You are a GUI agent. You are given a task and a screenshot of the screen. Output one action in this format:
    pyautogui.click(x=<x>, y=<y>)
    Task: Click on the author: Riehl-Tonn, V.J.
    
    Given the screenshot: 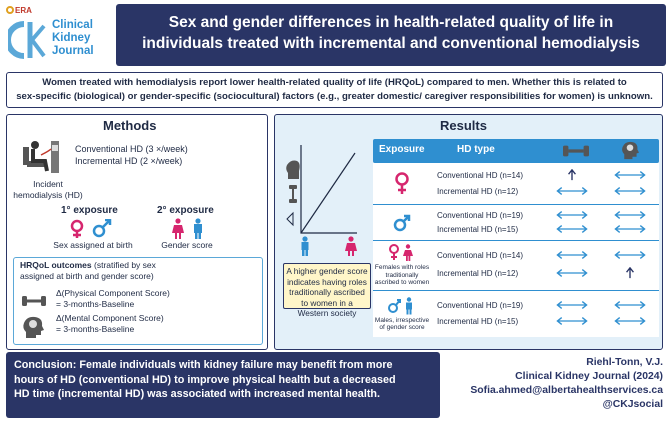 What is the action you would take?
    pyautogui.click(x=624, y=362)
    